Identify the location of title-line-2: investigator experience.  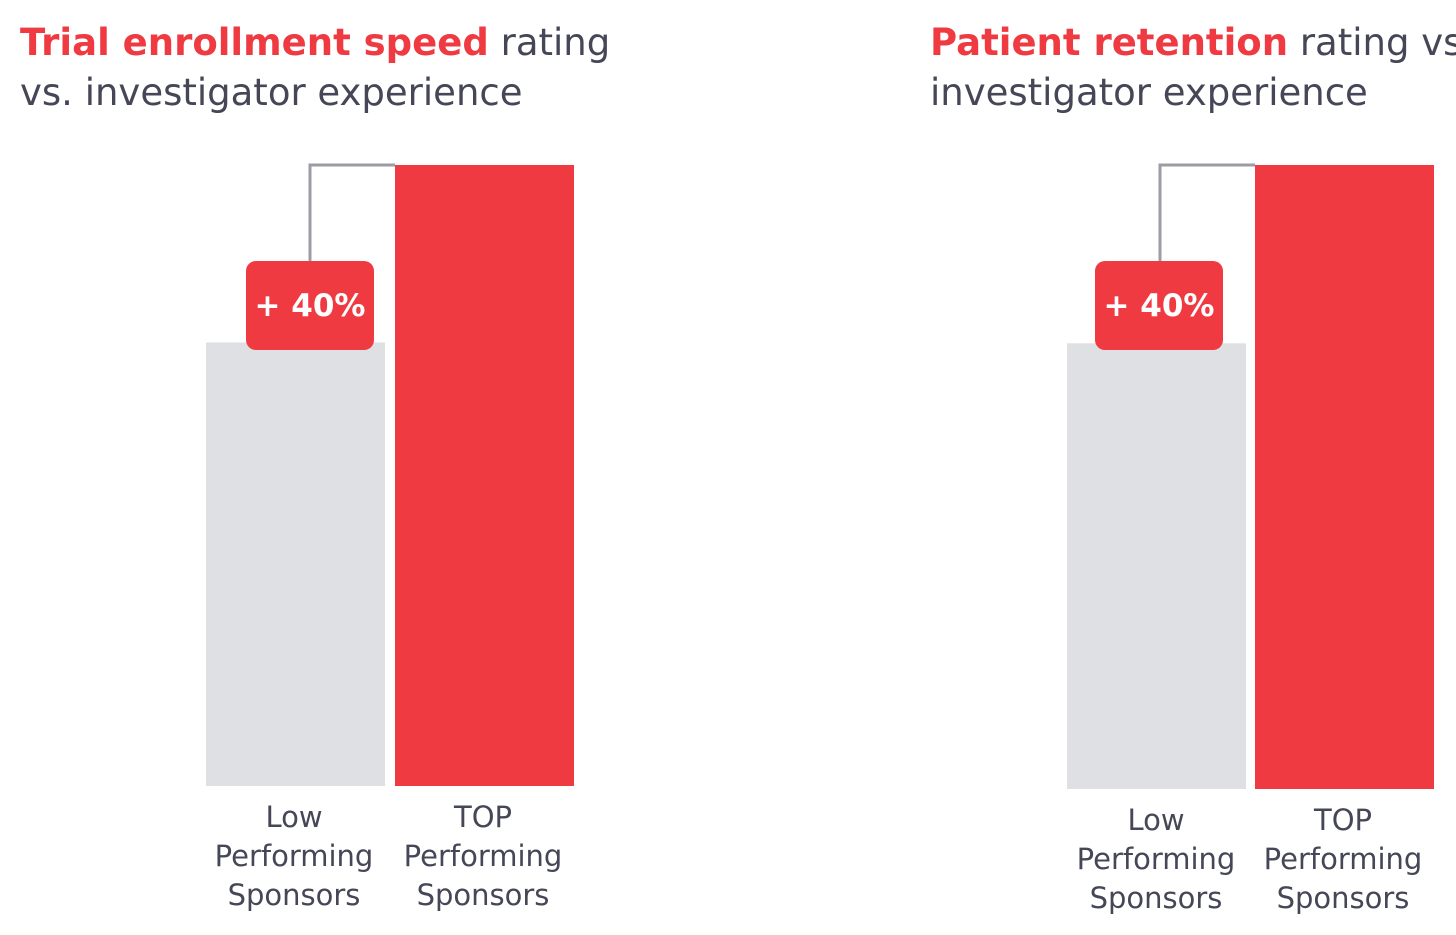
(1149, 92).